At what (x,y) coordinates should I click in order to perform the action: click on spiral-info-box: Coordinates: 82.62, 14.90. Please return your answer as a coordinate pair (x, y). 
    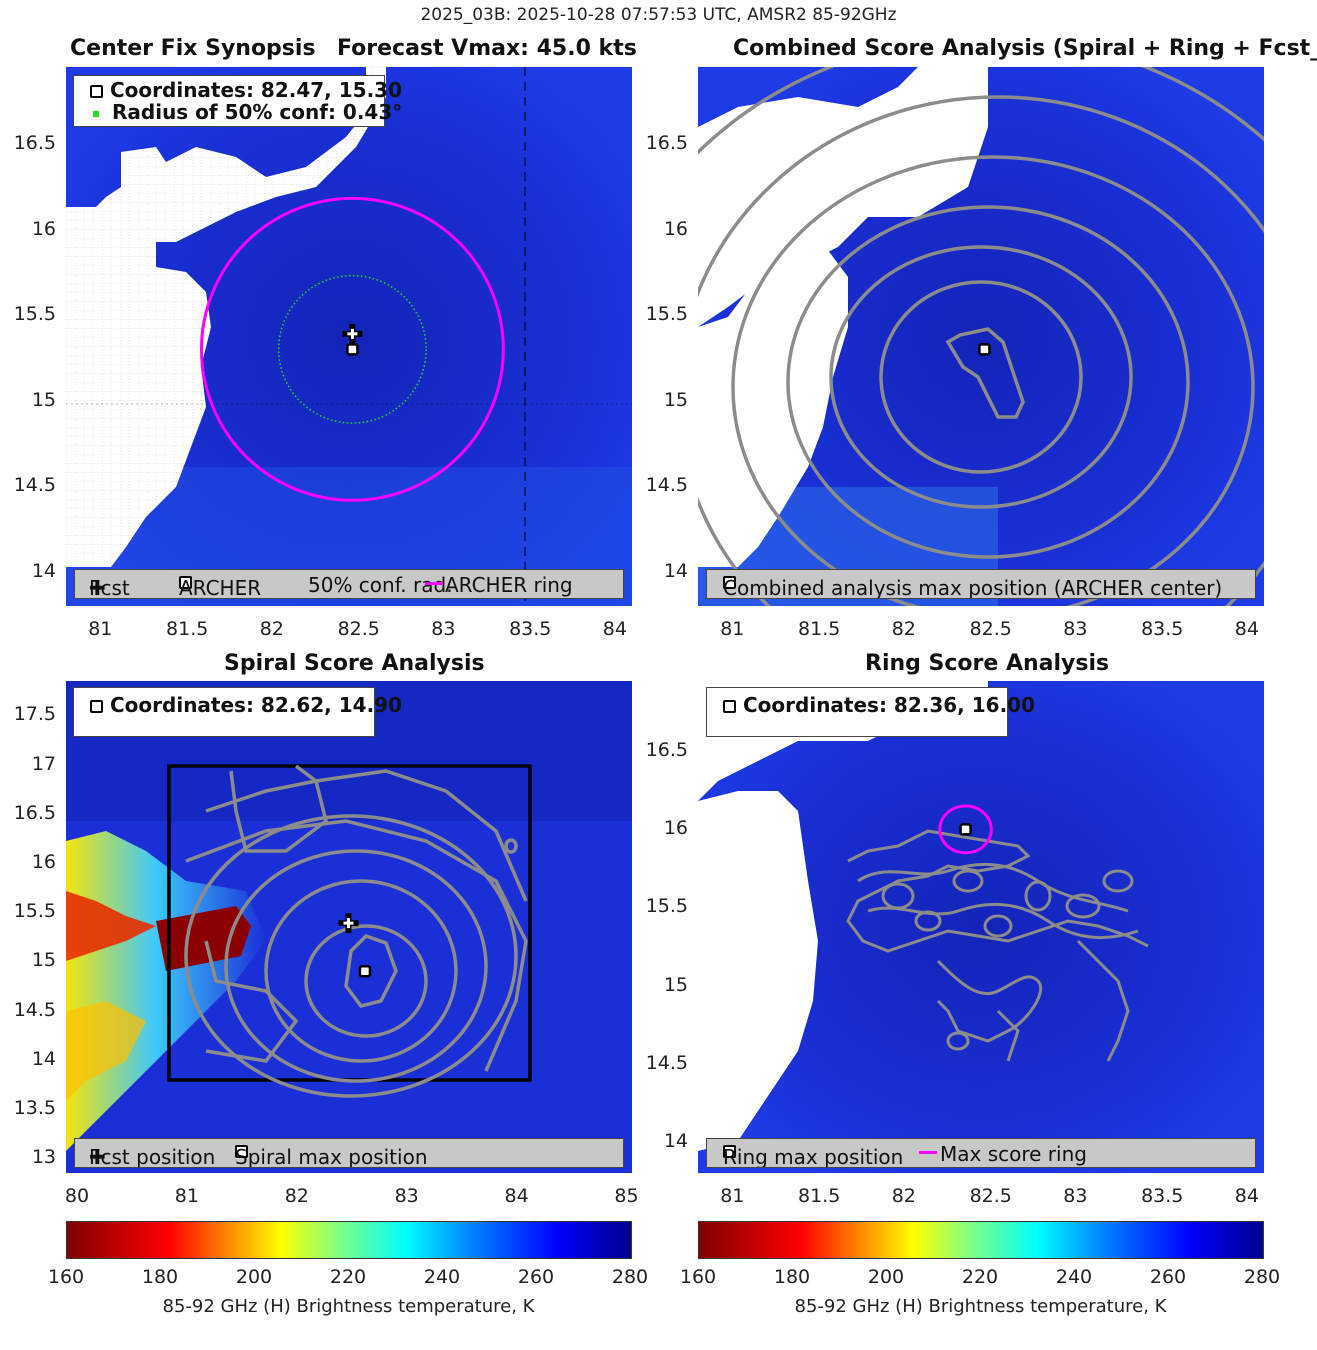
    Looking at the image, I should click on (237, 712).